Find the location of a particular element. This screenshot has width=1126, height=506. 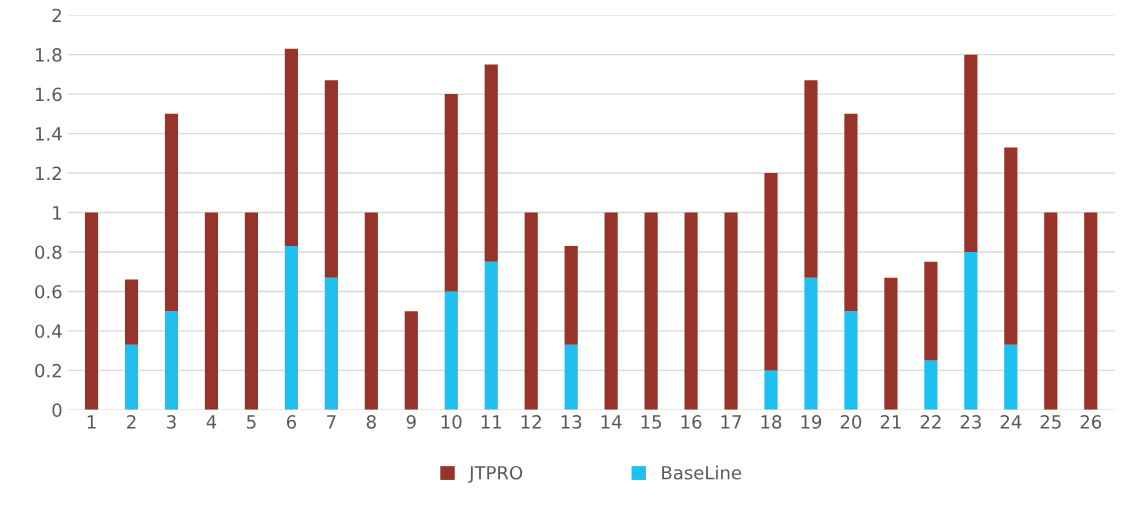

y-tick-label: 0.2 is located at coordinates (48, 370).